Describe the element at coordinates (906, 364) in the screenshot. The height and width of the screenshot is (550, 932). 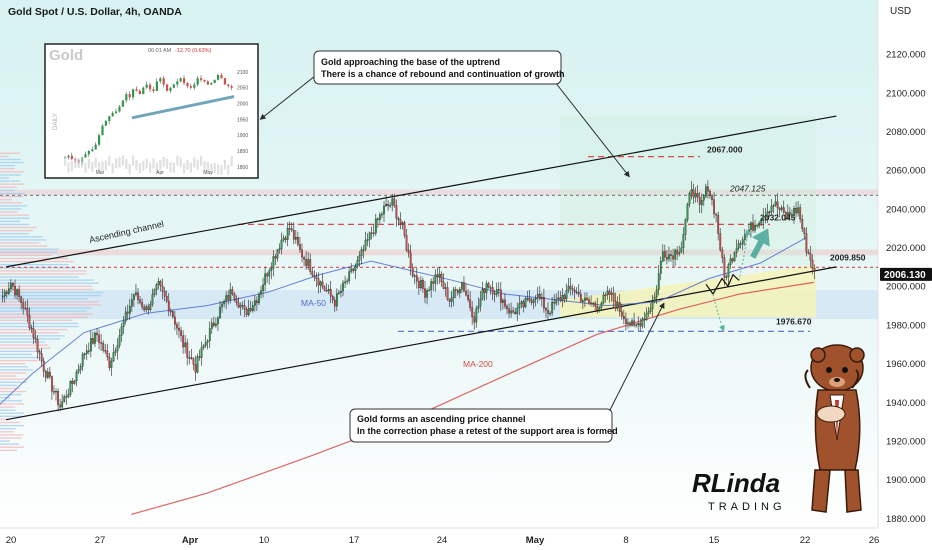
I see `y-tick-label: 1960.000` at that location.